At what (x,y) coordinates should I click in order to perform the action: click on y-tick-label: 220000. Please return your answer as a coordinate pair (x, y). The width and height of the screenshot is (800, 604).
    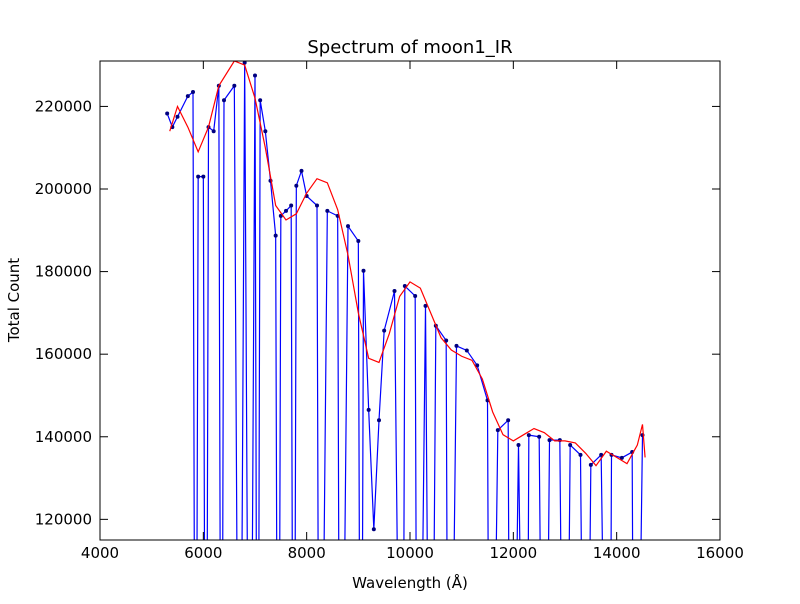
    Looking at the image, I should click on (63, 106).